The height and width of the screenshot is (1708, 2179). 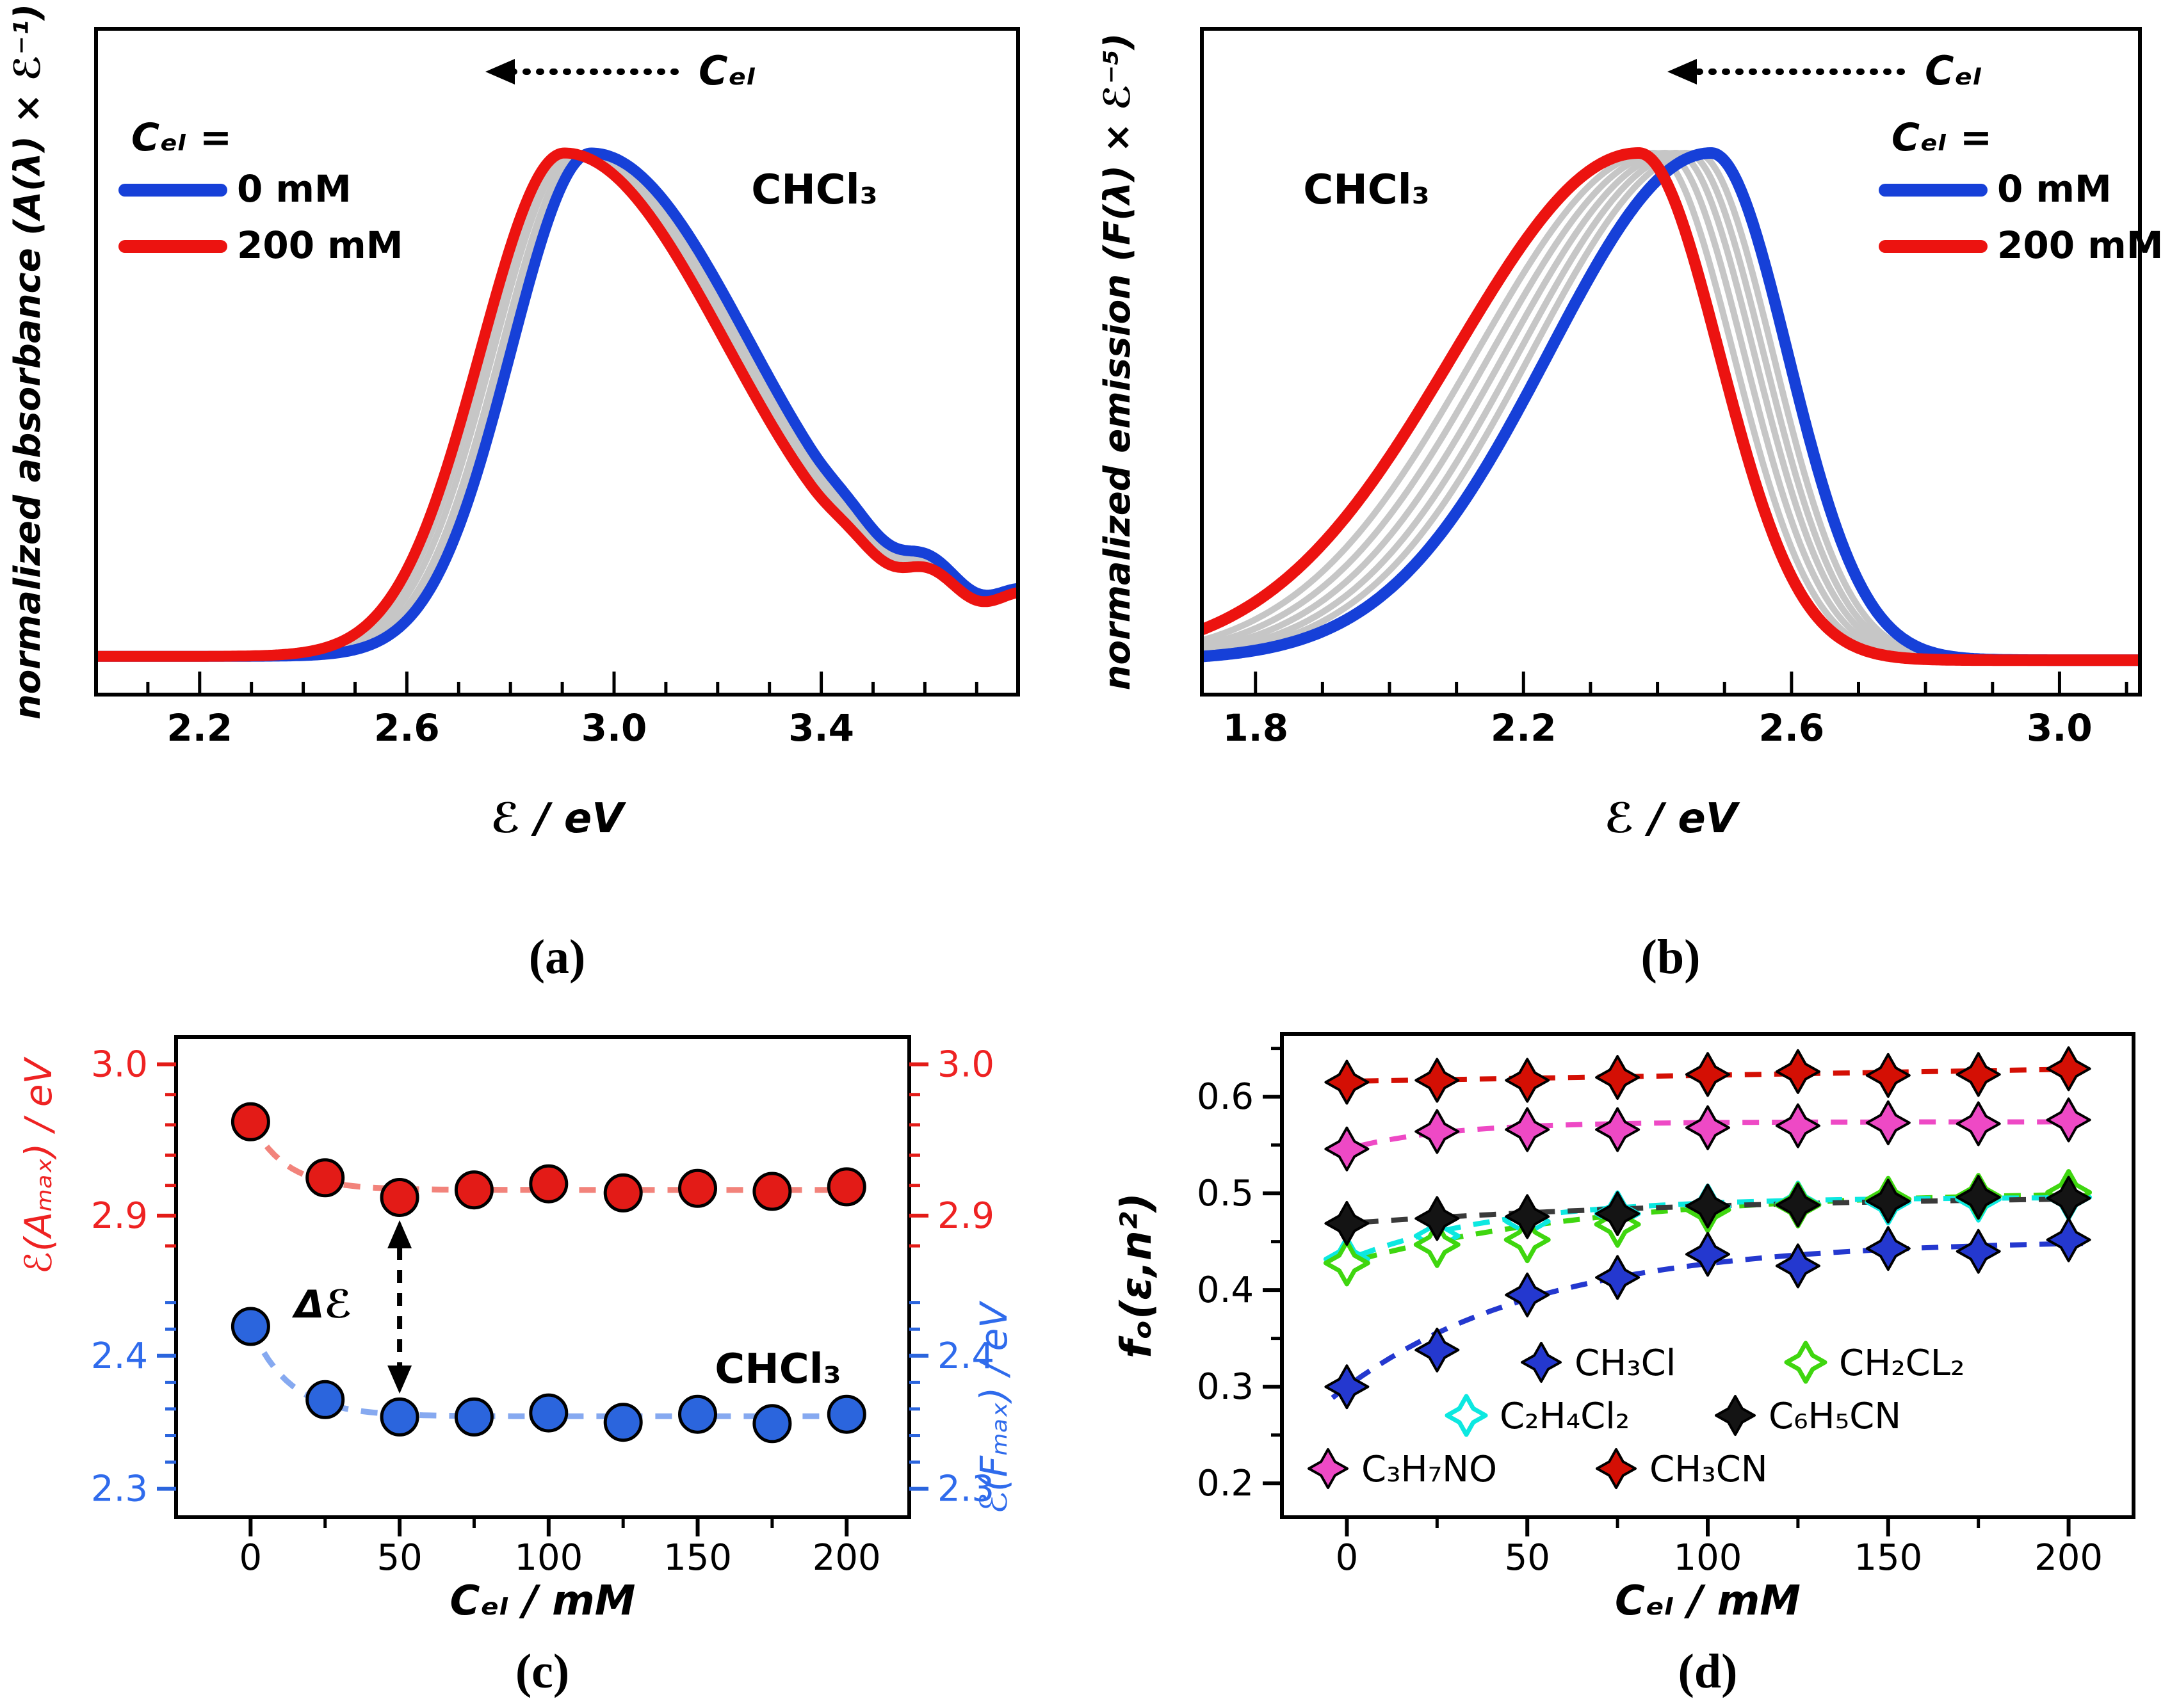 What do you see at coordinates (400, 1234) in the screenshot?
I see `delta-arrow-up-head-icon` at bounding box center [400, 1234].